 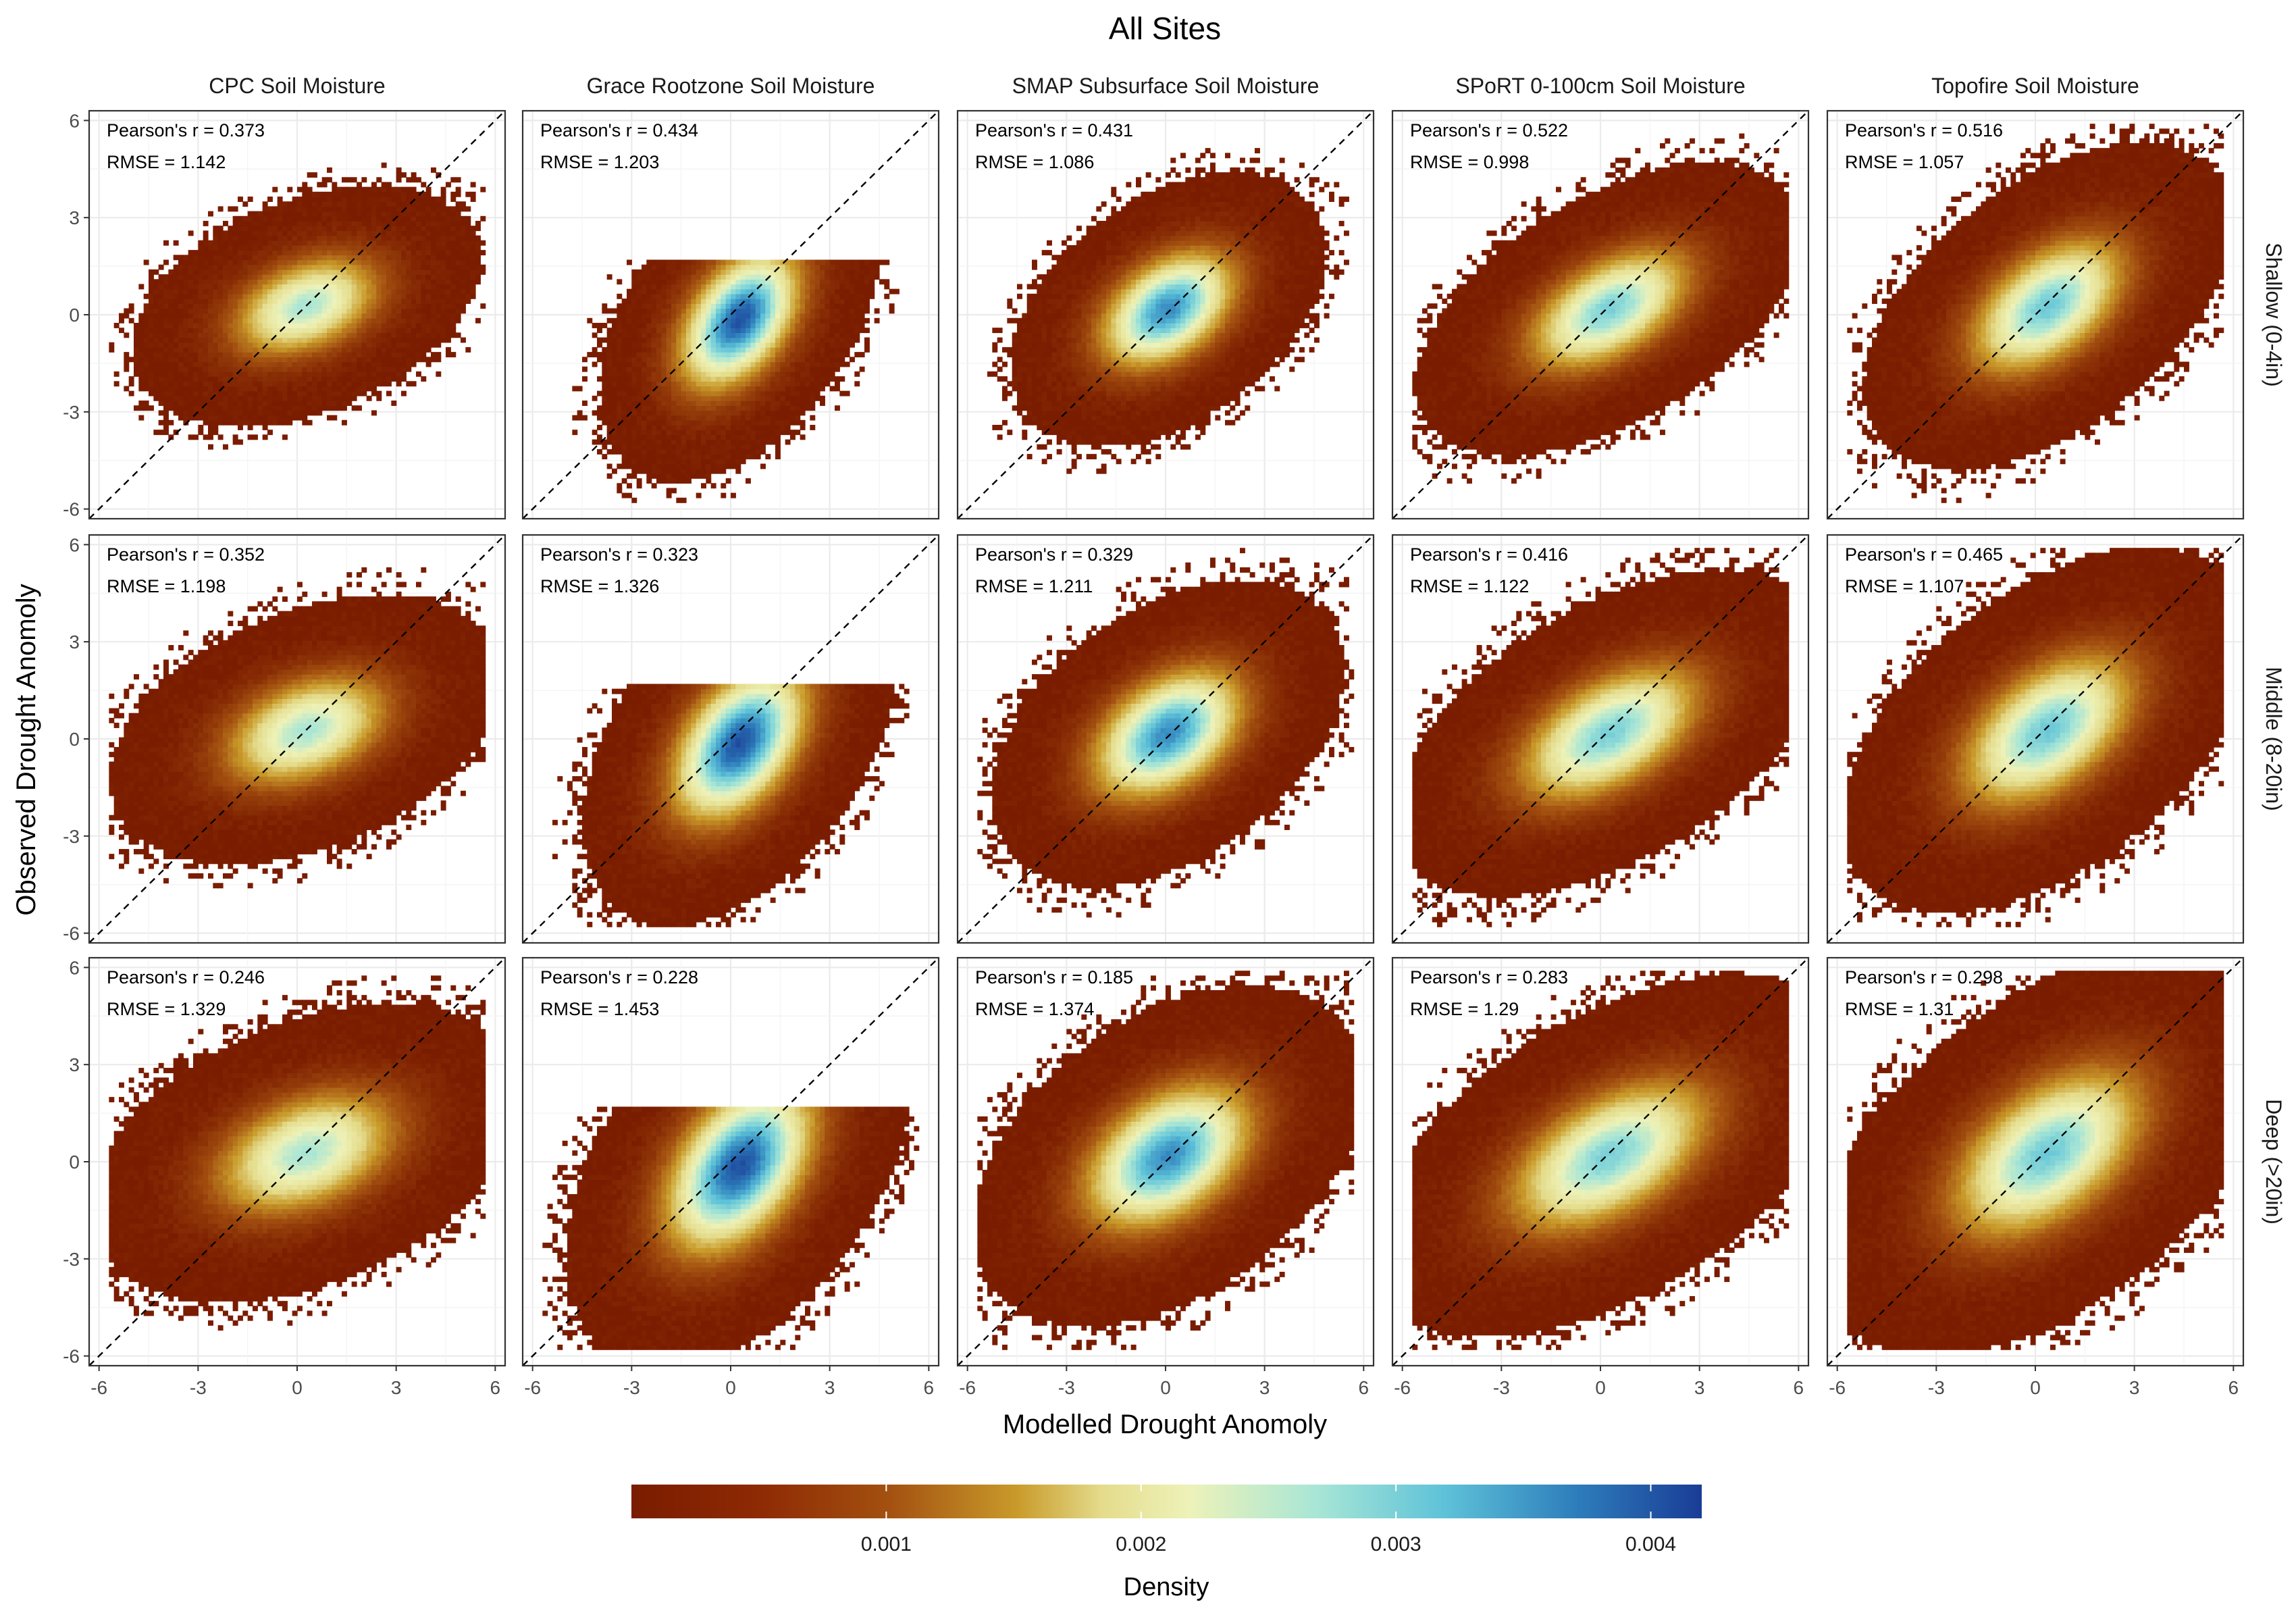 What do you see at coordinates (1165, 28) in the screenshot?
I see `chart-title: All Sites` at bounding box center [1165, 28].